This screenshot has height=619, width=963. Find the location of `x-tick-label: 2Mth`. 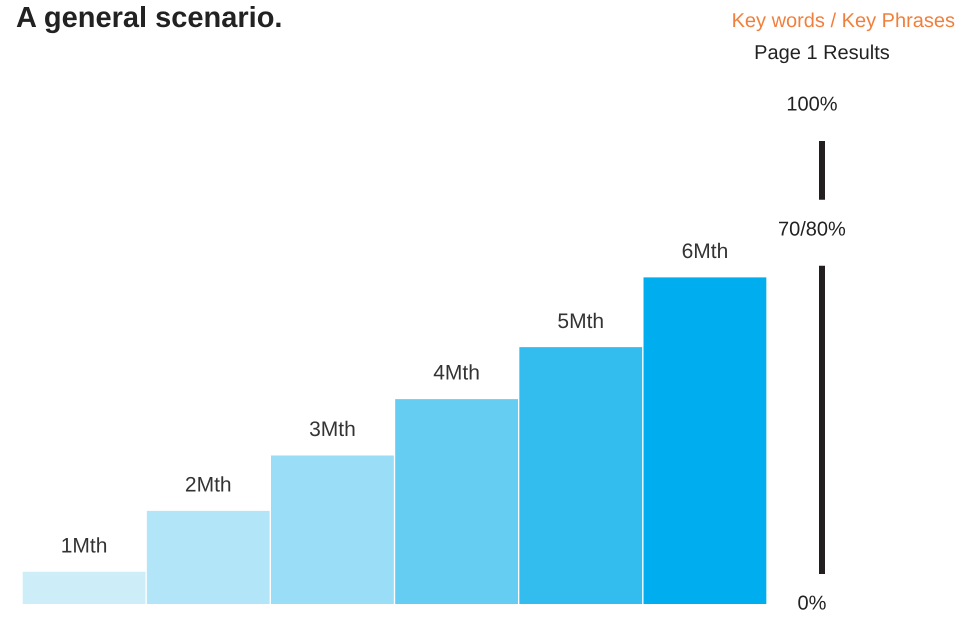

x-tick-label: 2Mth is located at coordinates (208, 484).